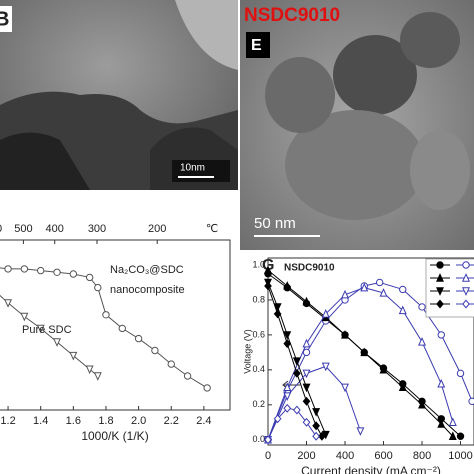  Describe the element at coordinates (192, 168) in the screenshot. I see `scale-label: 10nm` at that location.